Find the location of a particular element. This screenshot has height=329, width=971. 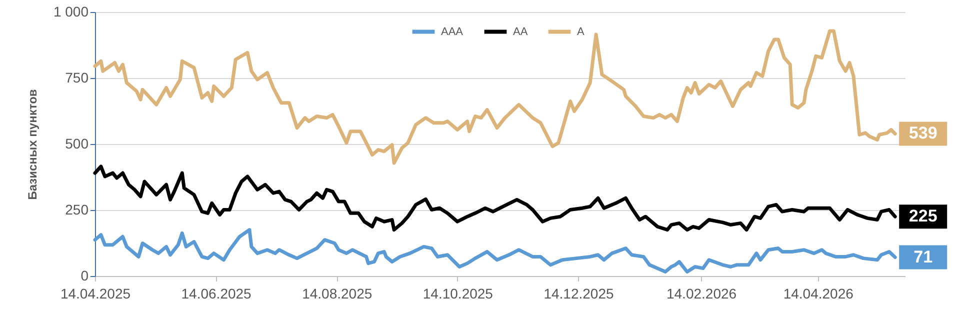

x-tick-label: 14.06.2025 is located at coordinates (216, 294).